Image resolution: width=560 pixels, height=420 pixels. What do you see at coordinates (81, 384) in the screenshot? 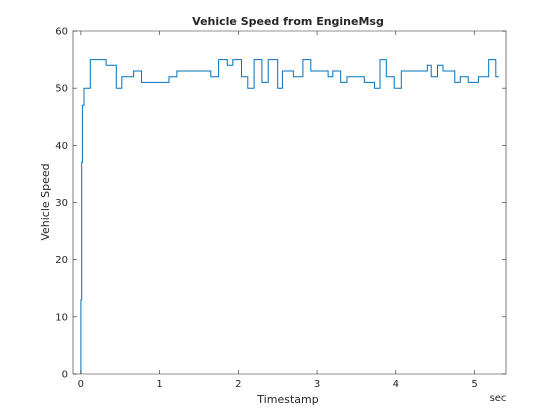
I see `x-tick-label: 0` at bounding box center [81, 384].